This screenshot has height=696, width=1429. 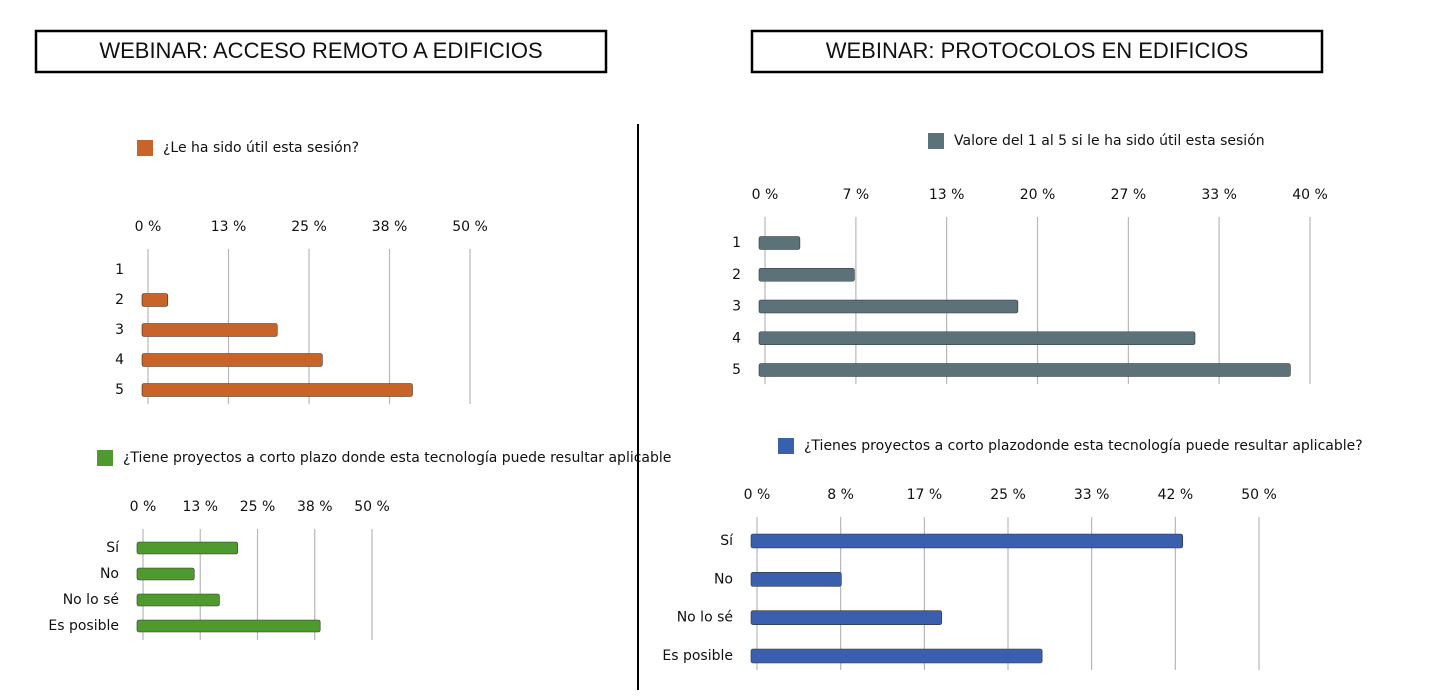 I want to click on legend-label: ¿Le ha sido útil esta sesión?, so click(x=261, y=148).